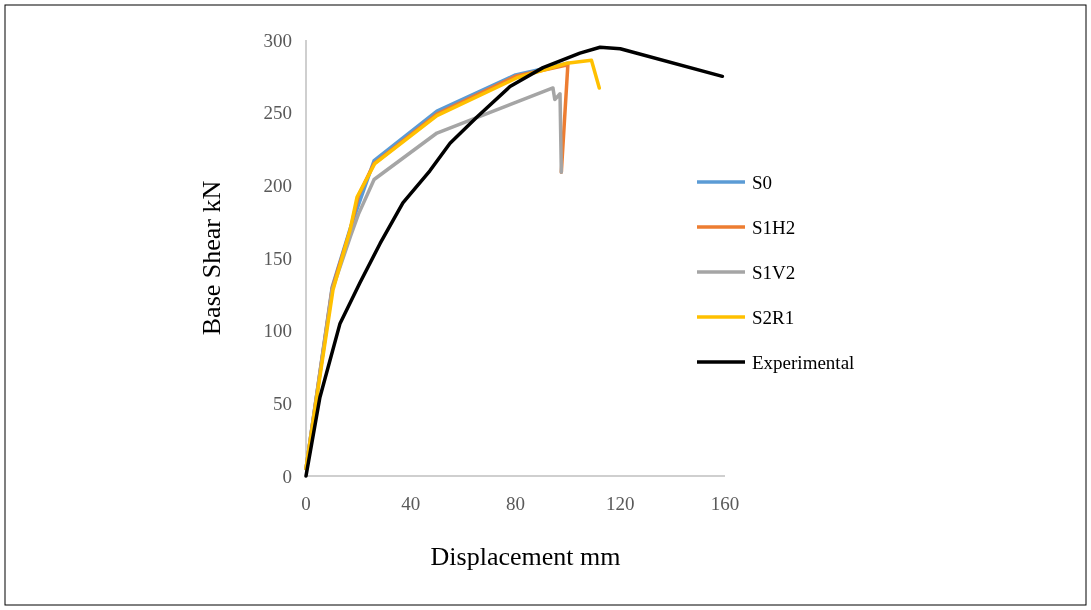 Image resolution: width=1091 pixels, height=610 pixels. Describe the element at coordinates (774, 227) in the screenshot. I see `legend-label: S1H2` at that location.